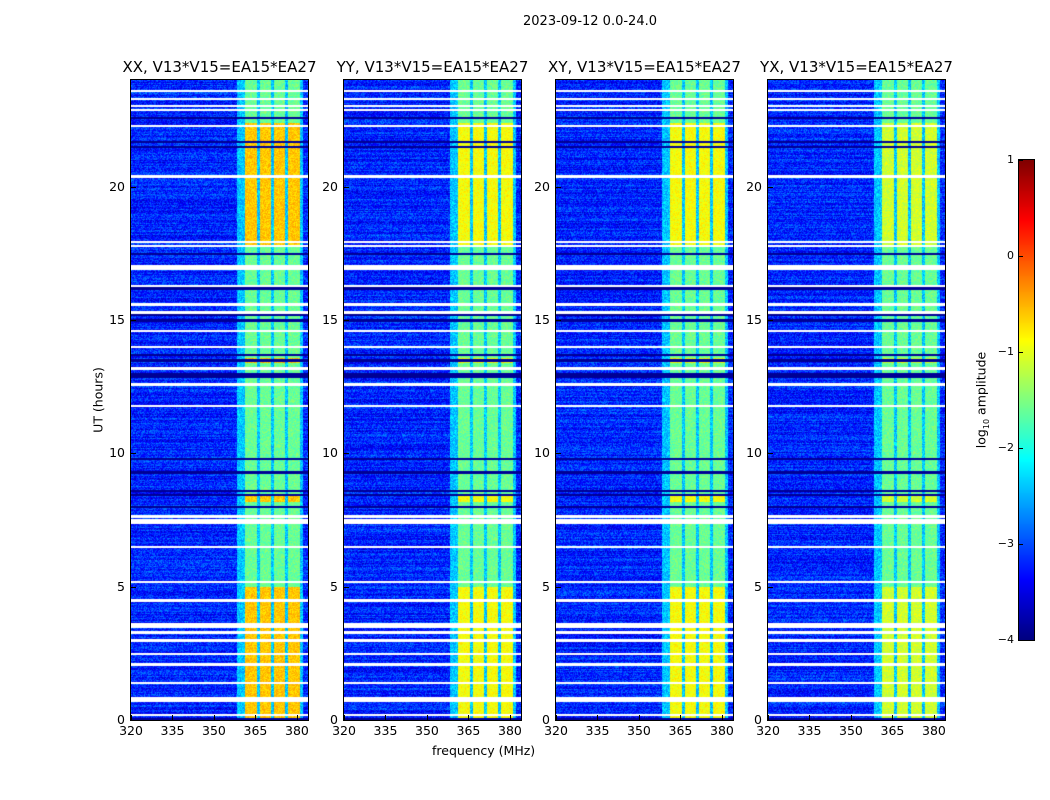 This screenshot has width=1050, height=800. Describe the element at coordinates (219, 67) in the screenshot. I see `panel-title: XX, V13*V15=EA15*EA27` at that location.